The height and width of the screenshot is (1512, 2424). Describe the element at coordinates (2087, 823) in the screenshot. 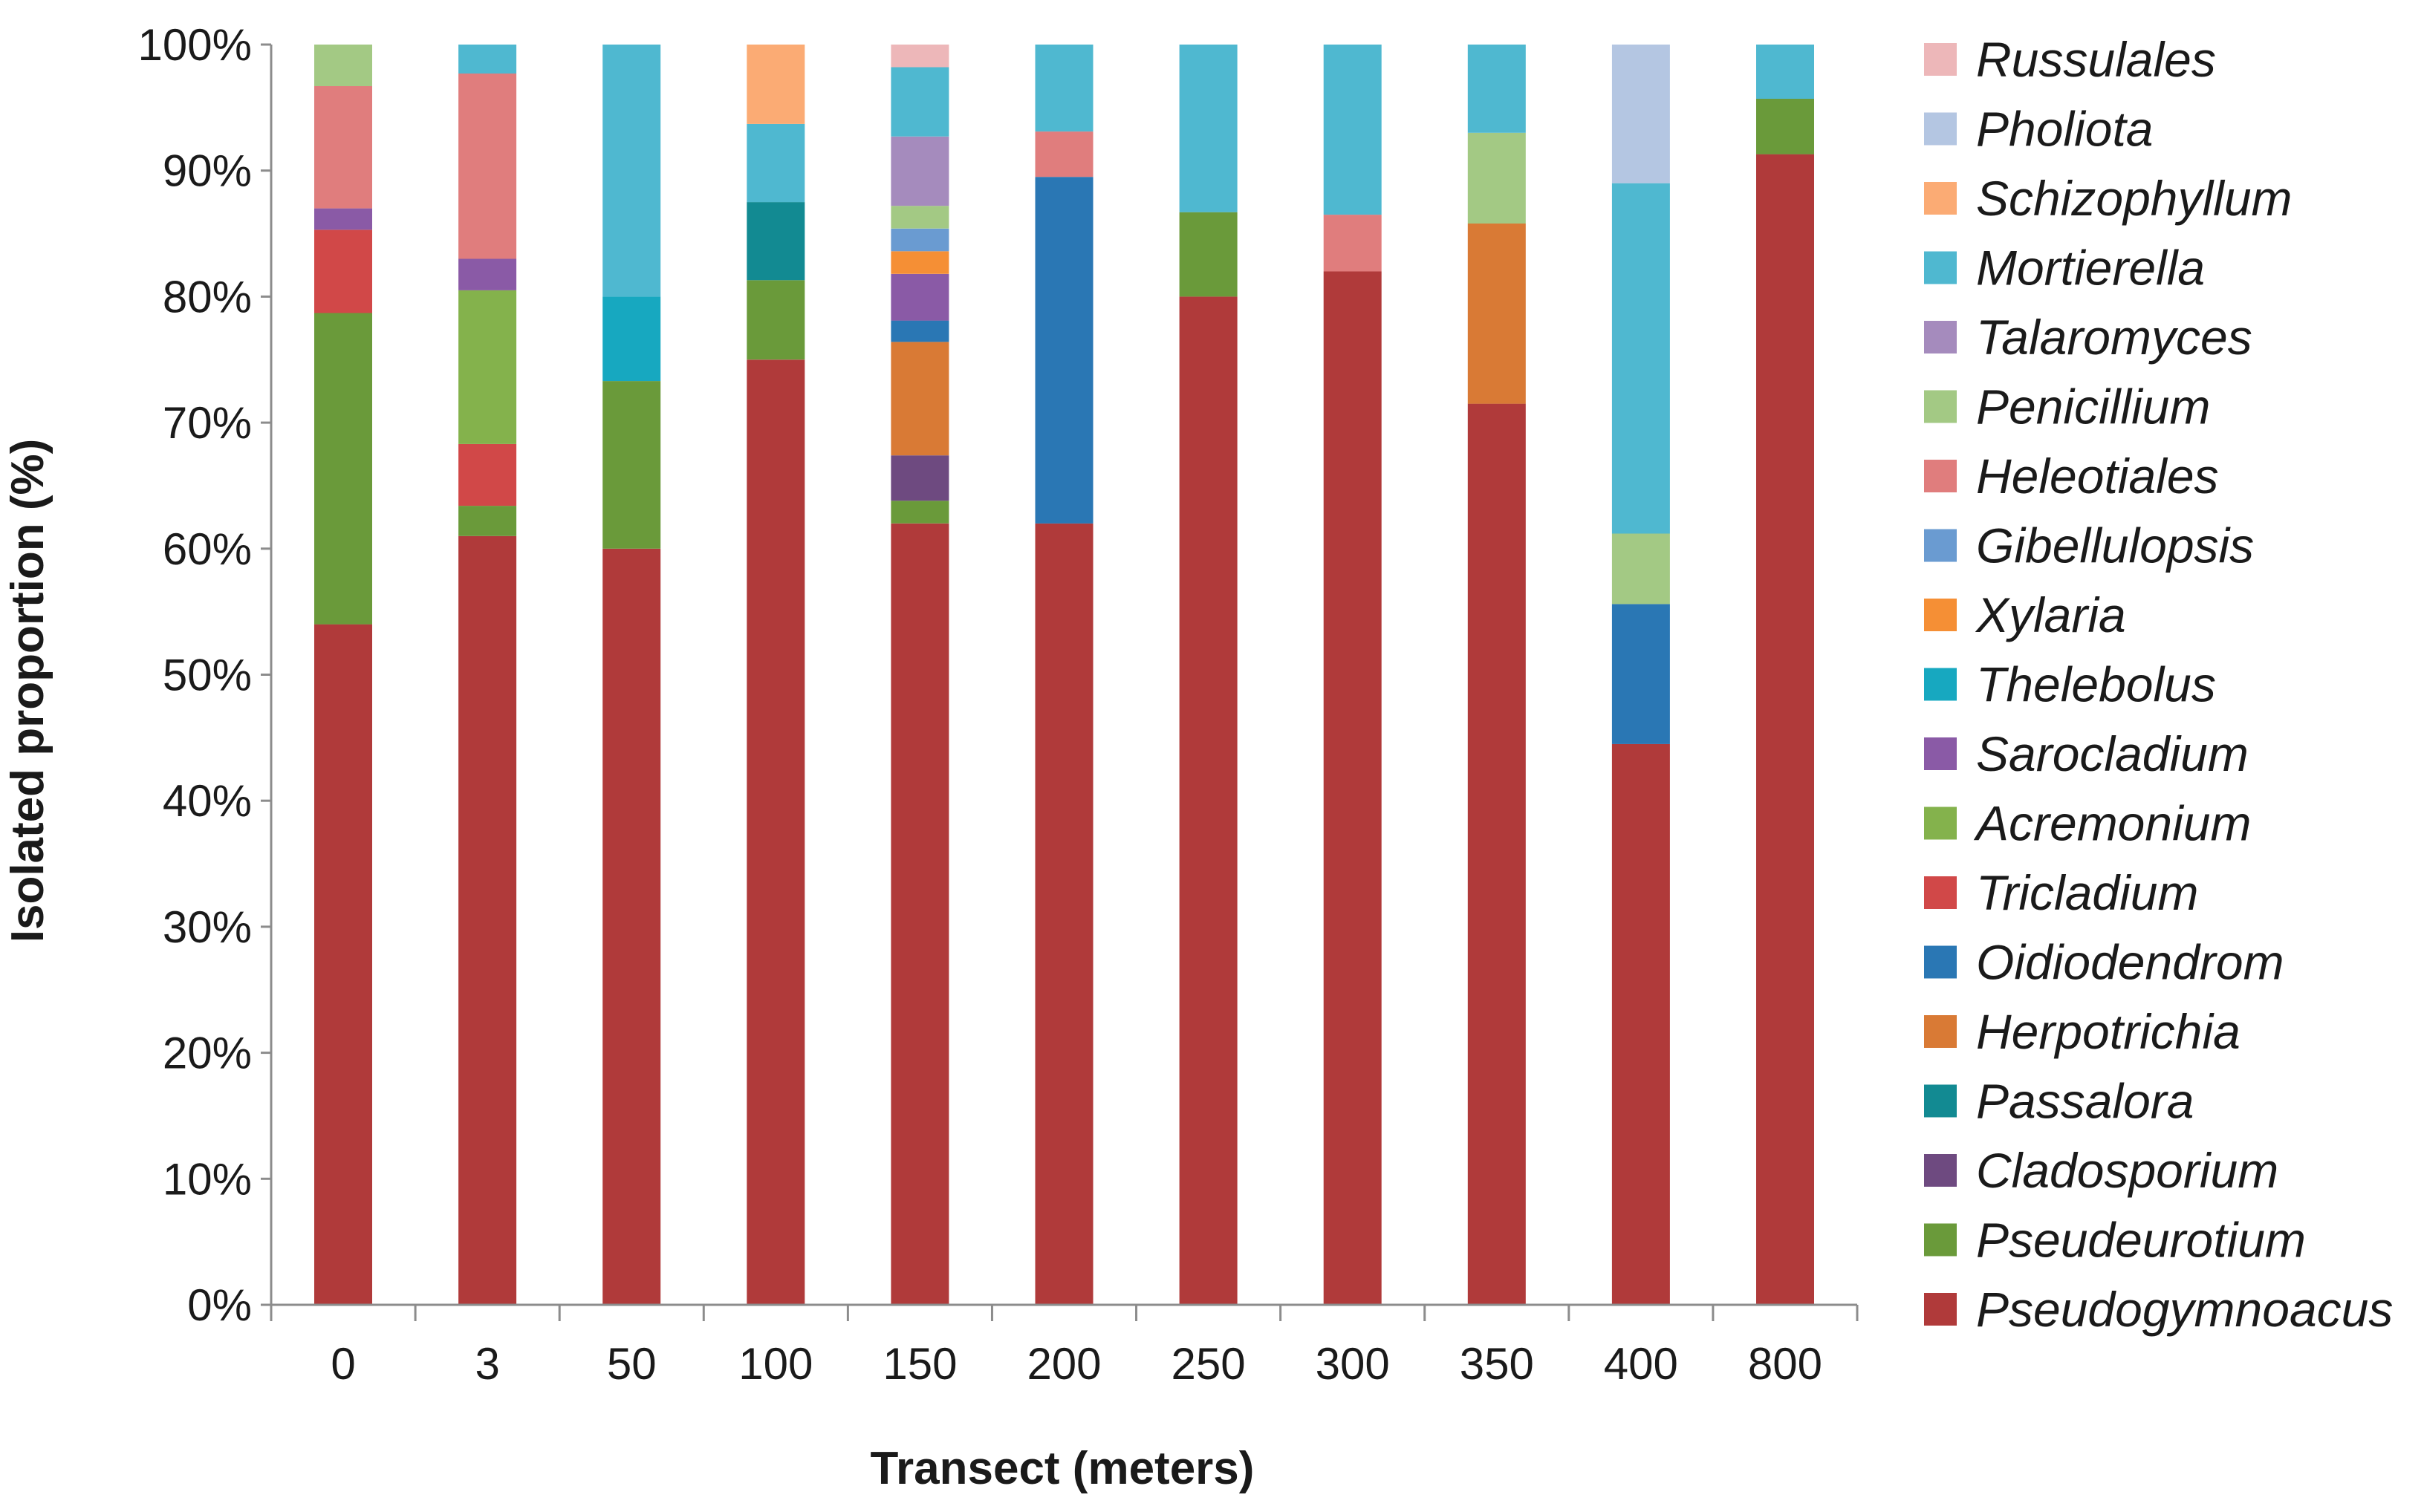

I see `legend-entry: Acremonium` at that location.